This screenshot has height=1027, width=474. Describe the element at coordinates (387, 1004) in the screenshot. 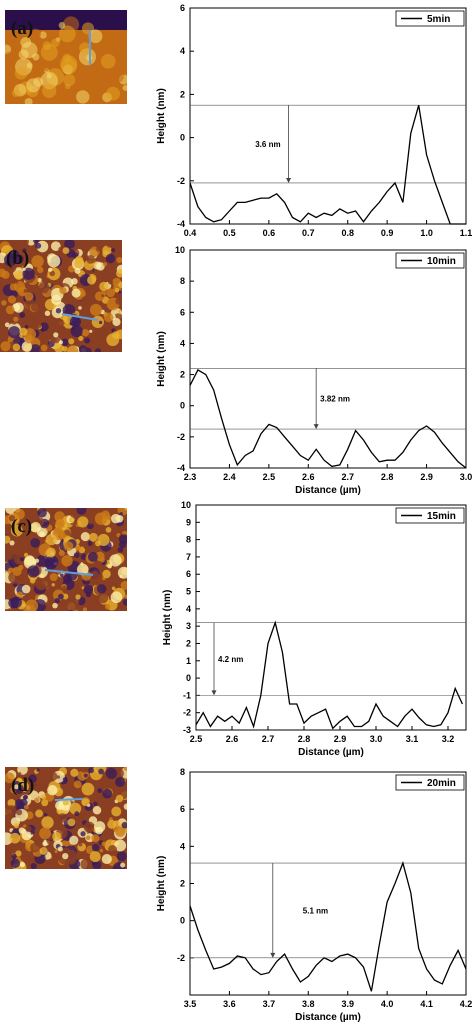

I see `x-tick-label: 4.0` at that location.